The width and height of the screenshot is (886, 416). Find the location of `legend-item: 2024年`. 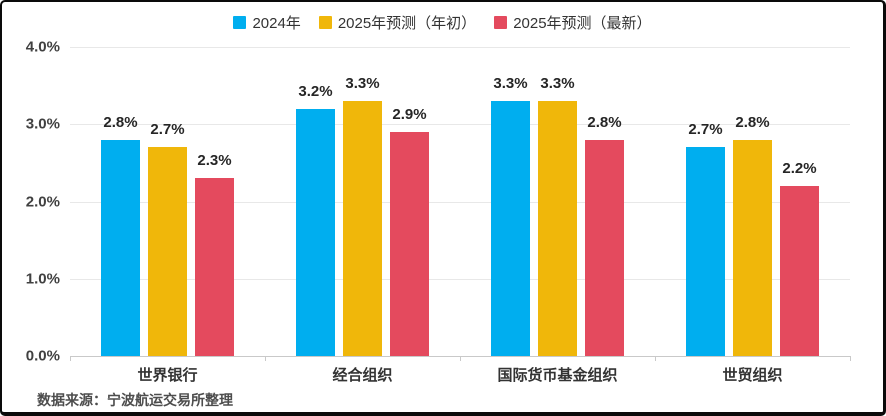

legend-item: 2024年 is located at coordinates (267, 22).